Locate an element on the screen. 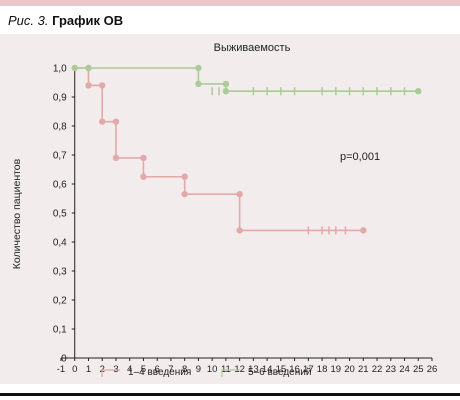 The width and height of the screenshot is (460, 400). y-tick-label: 0,5 is located at coordinates (60, 214).